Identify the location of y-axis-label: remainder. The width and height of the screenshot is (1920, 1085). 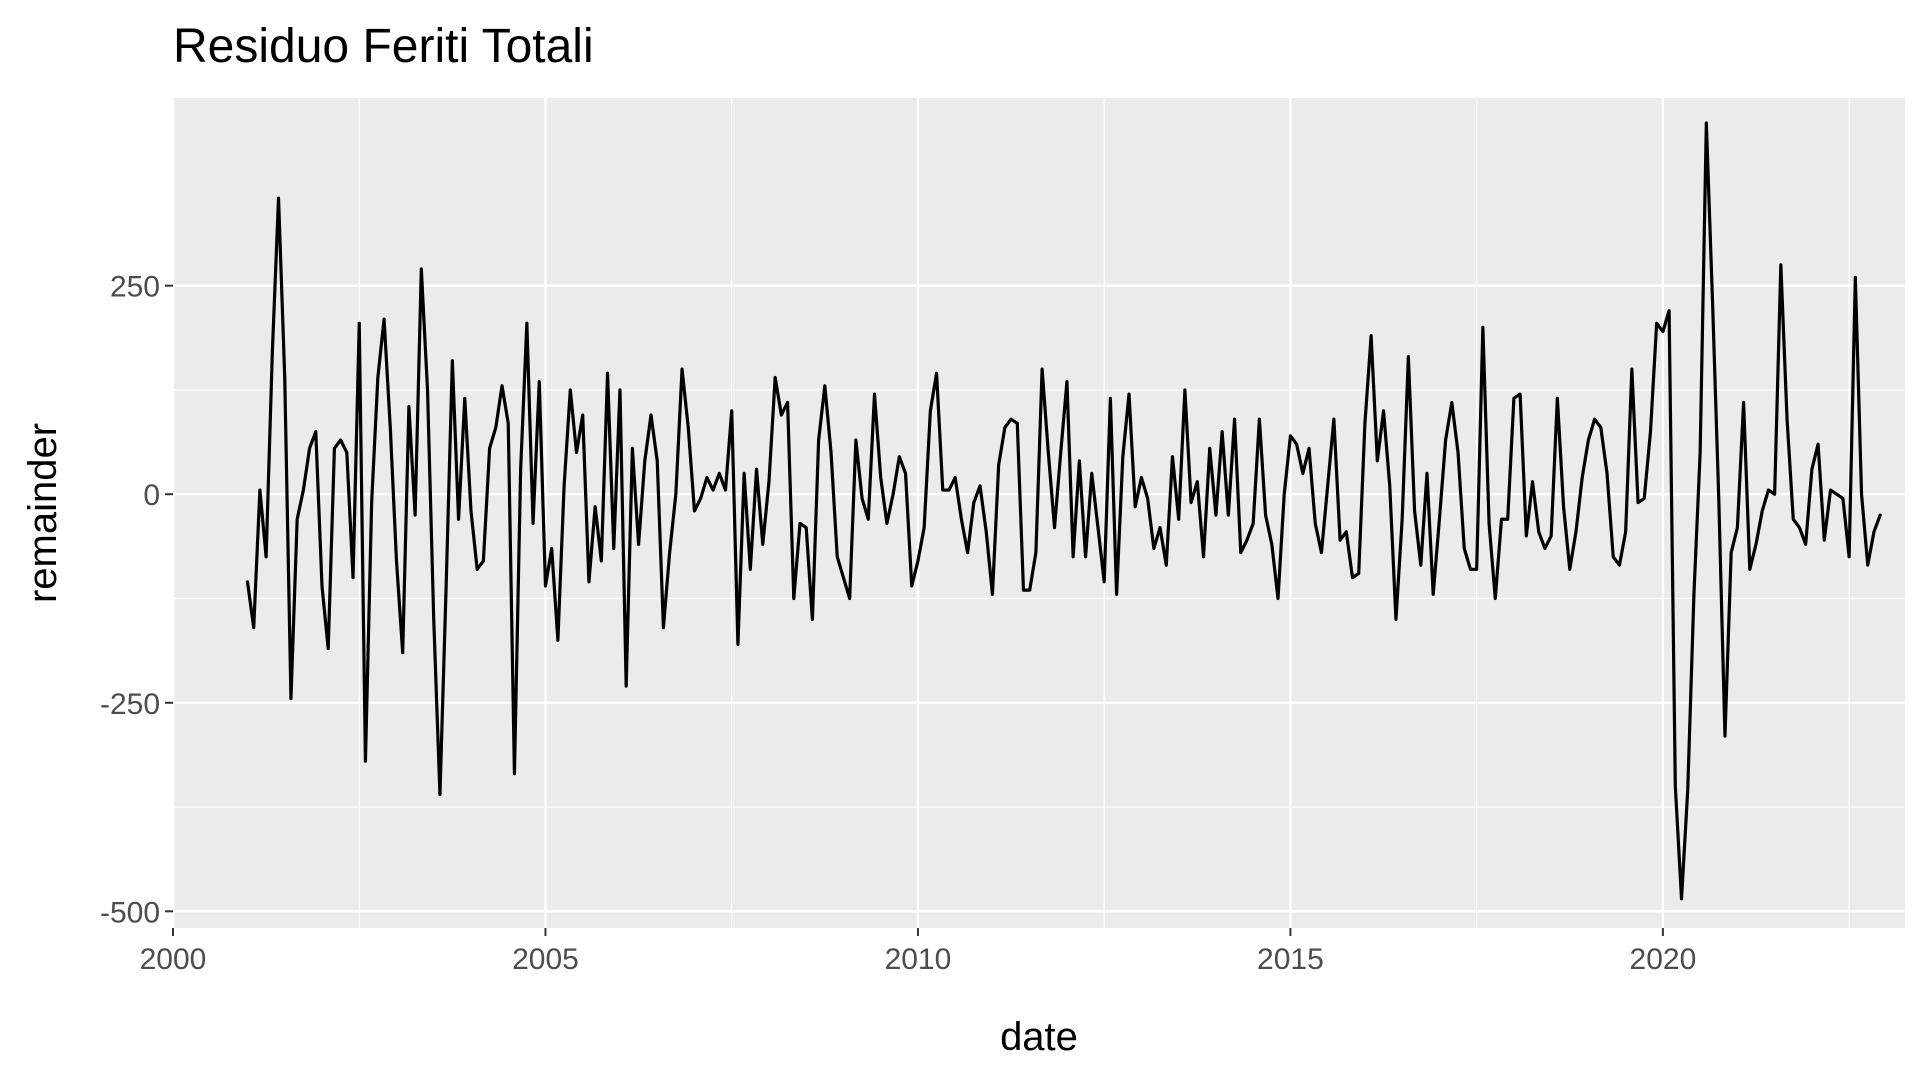
(43, 513).